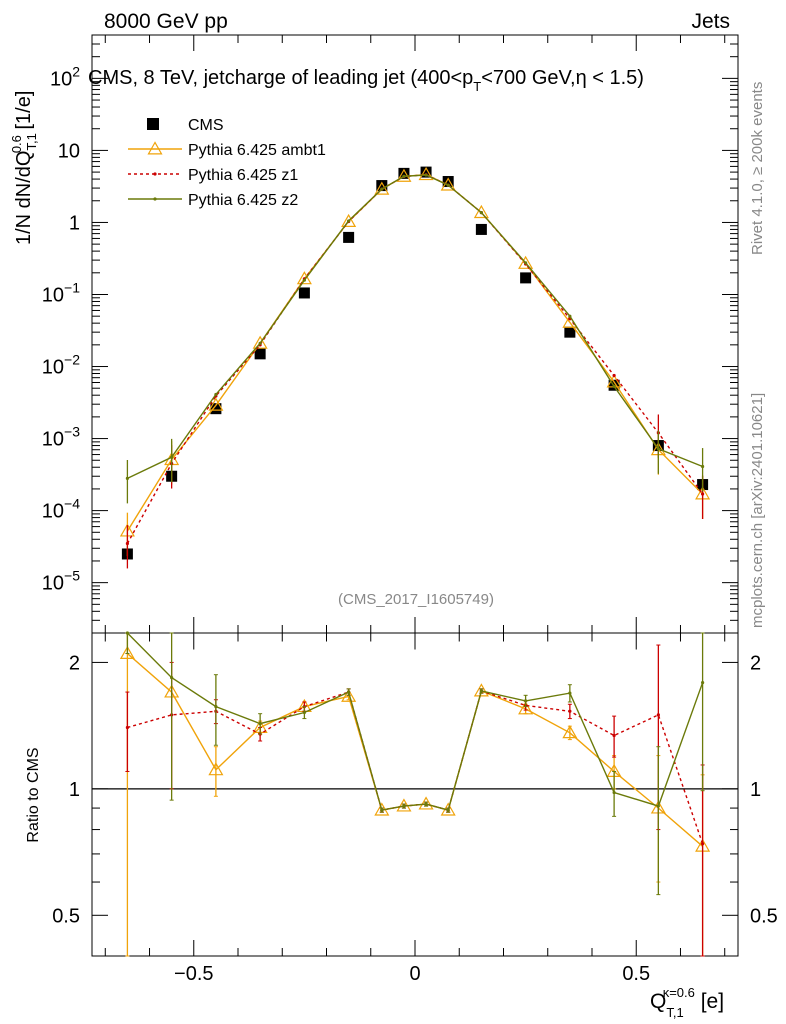 The image size is (786, 1024). I want to click on x-tick-label: 0.5, so click(636, 974).